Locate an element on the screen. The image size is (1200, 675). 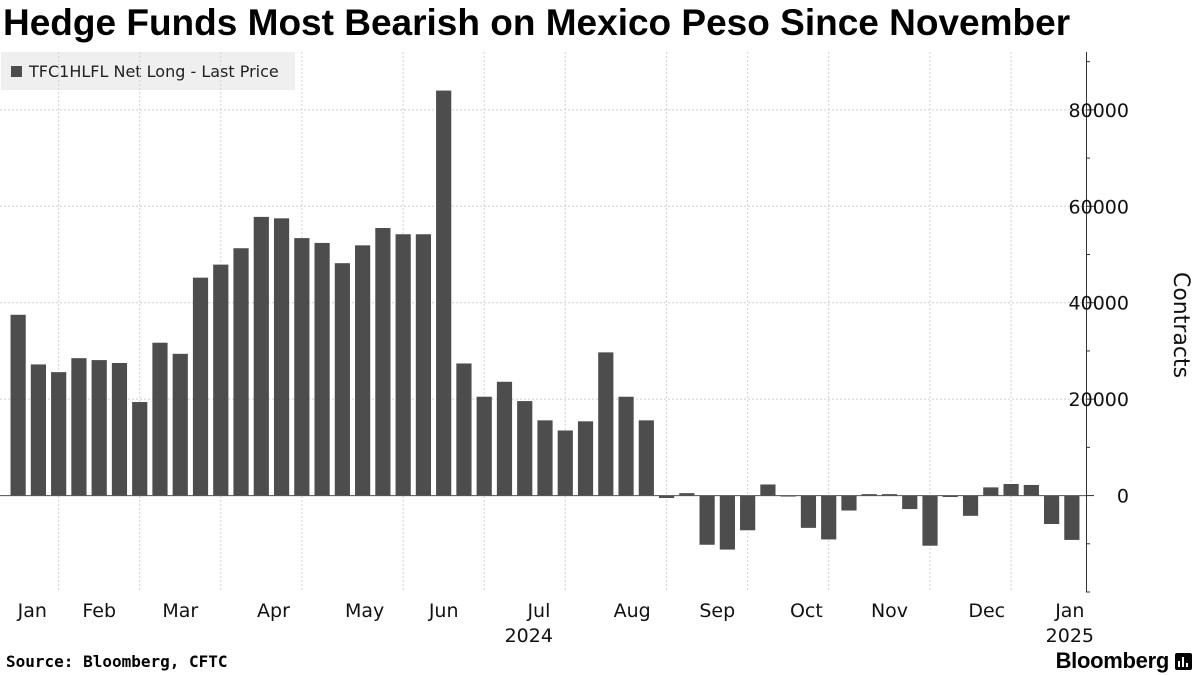
y-tick-label: 60000 is located at coordinates (1099, 207).